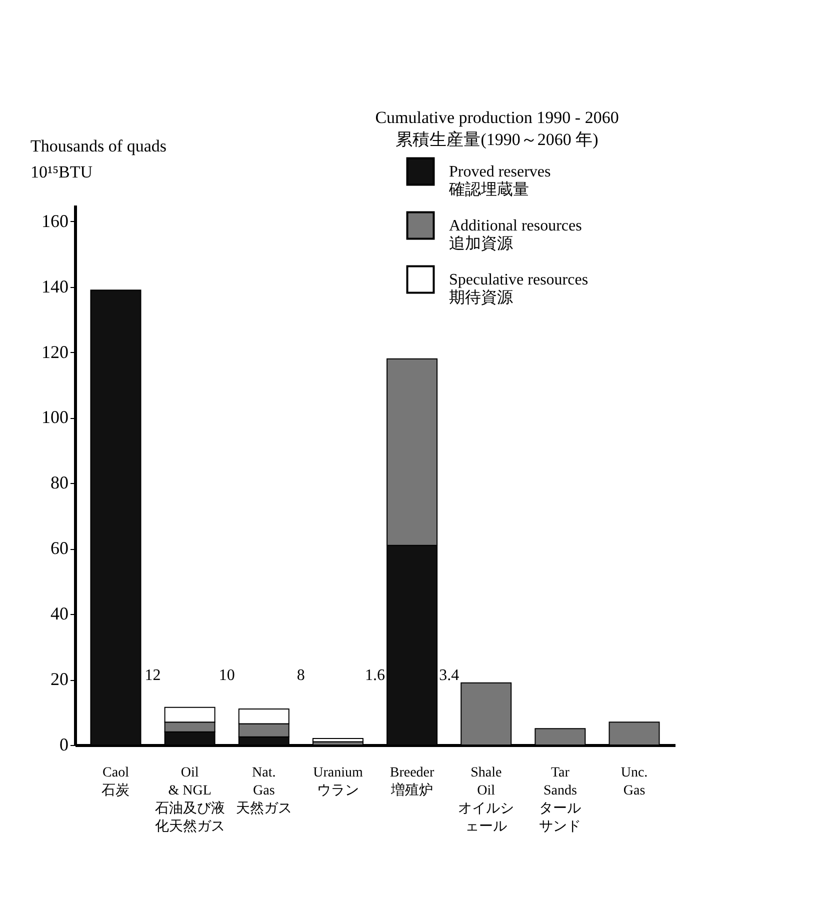 Image resolution: width=835 pixels, height=909 pixels. I want to click on x-tick-label: Uranium ウラン, so click(338, 782).